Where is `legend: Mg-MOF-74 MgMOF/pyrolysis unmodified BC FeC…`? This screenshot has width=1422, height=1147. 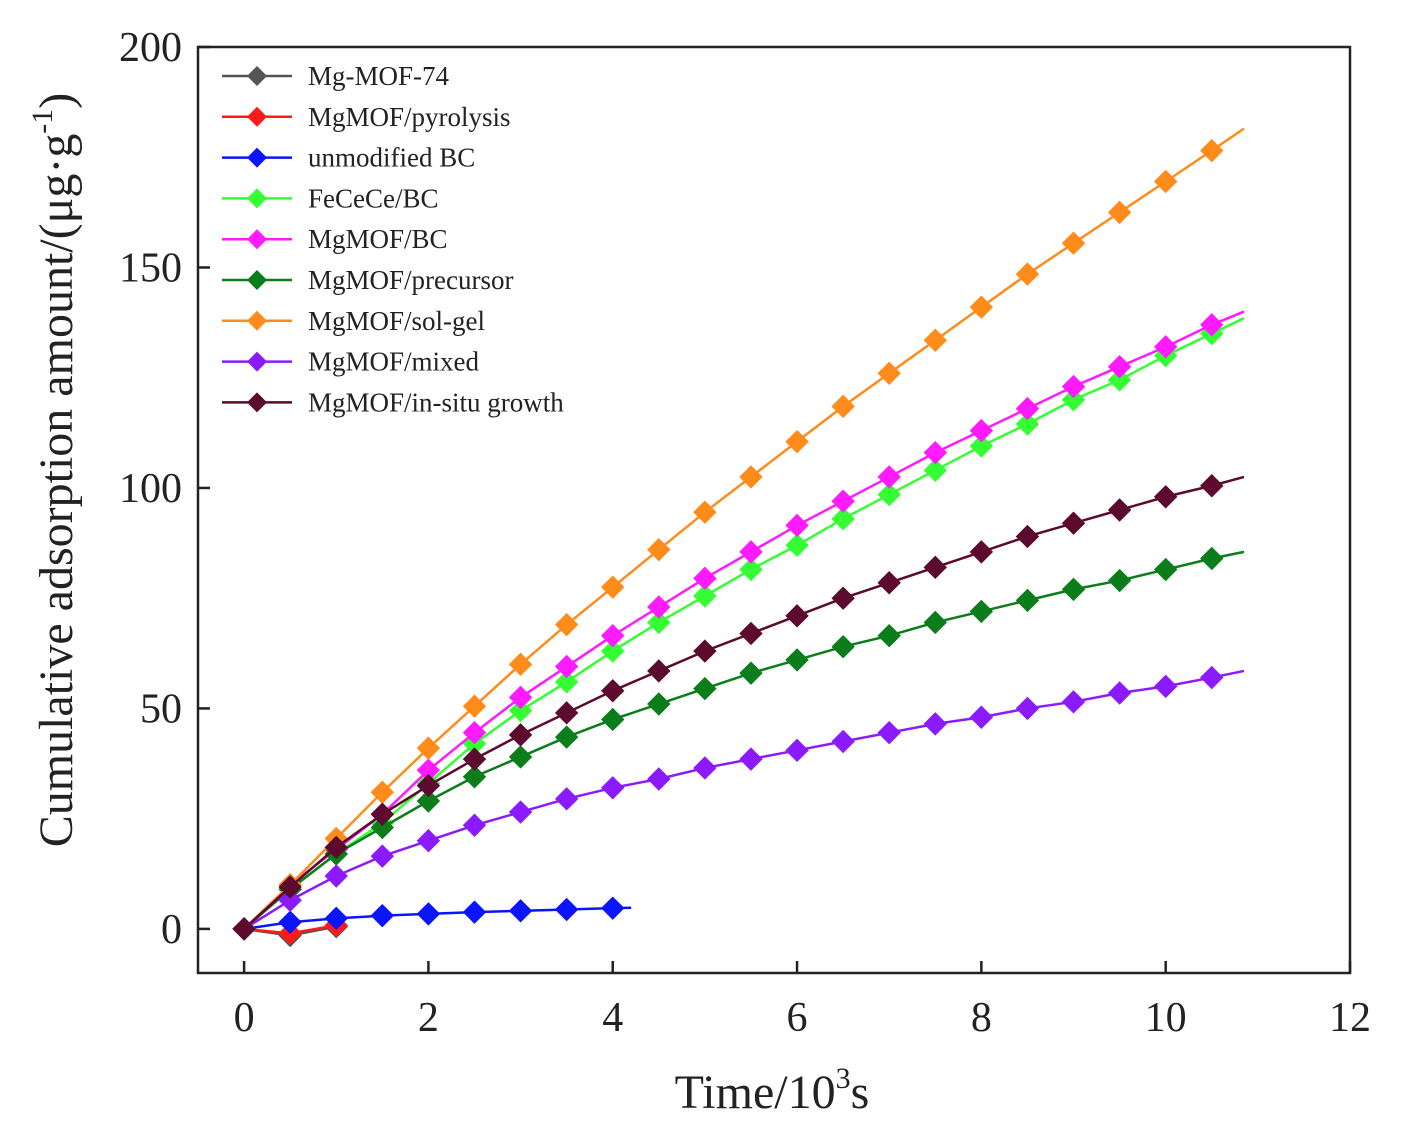 legend: Mg-MOF-74 MgMOF/pyrolysis unmodified BC FeC… is located at coordinates (393, 239).